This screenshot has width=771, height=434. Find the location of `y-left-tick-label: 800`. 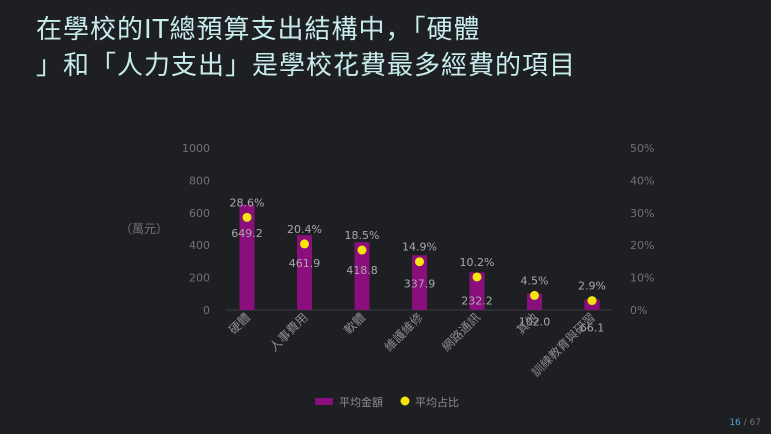

y-left-tick-label: 800 is located at coordinates (199, 180).